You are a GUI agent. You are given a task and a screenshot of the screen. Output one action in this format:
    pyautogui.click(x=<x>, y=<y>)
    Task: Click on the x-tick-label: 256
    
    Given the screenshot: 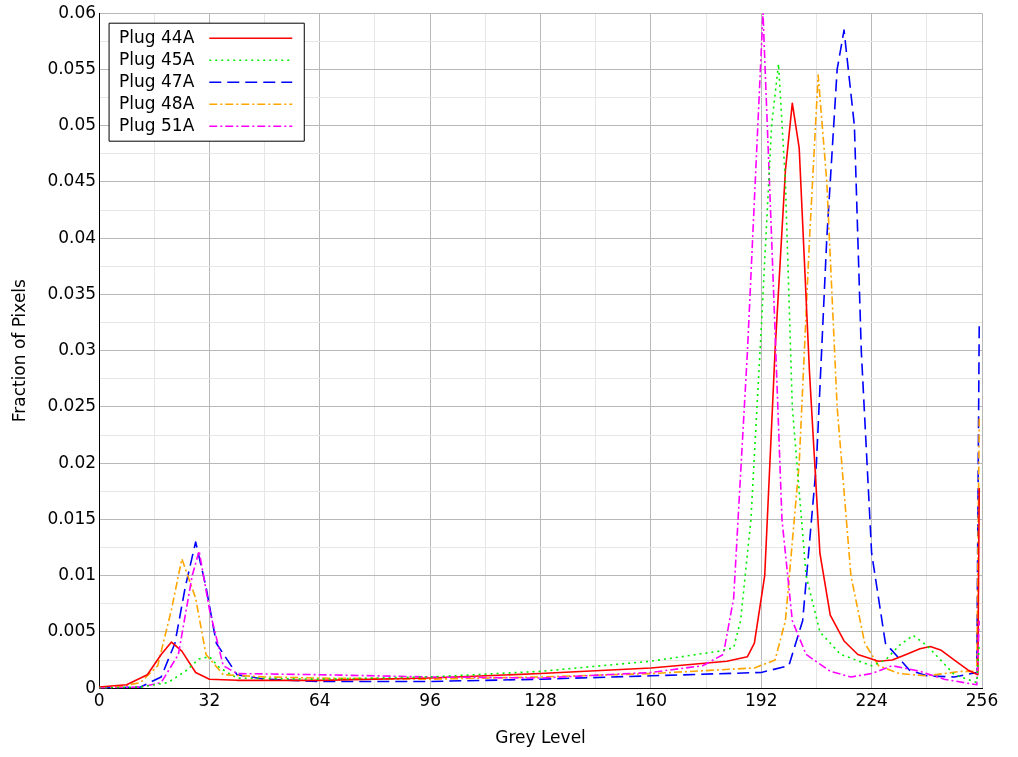 What is the action you would take?
    pyautogui.click(x=982, y=699)
    